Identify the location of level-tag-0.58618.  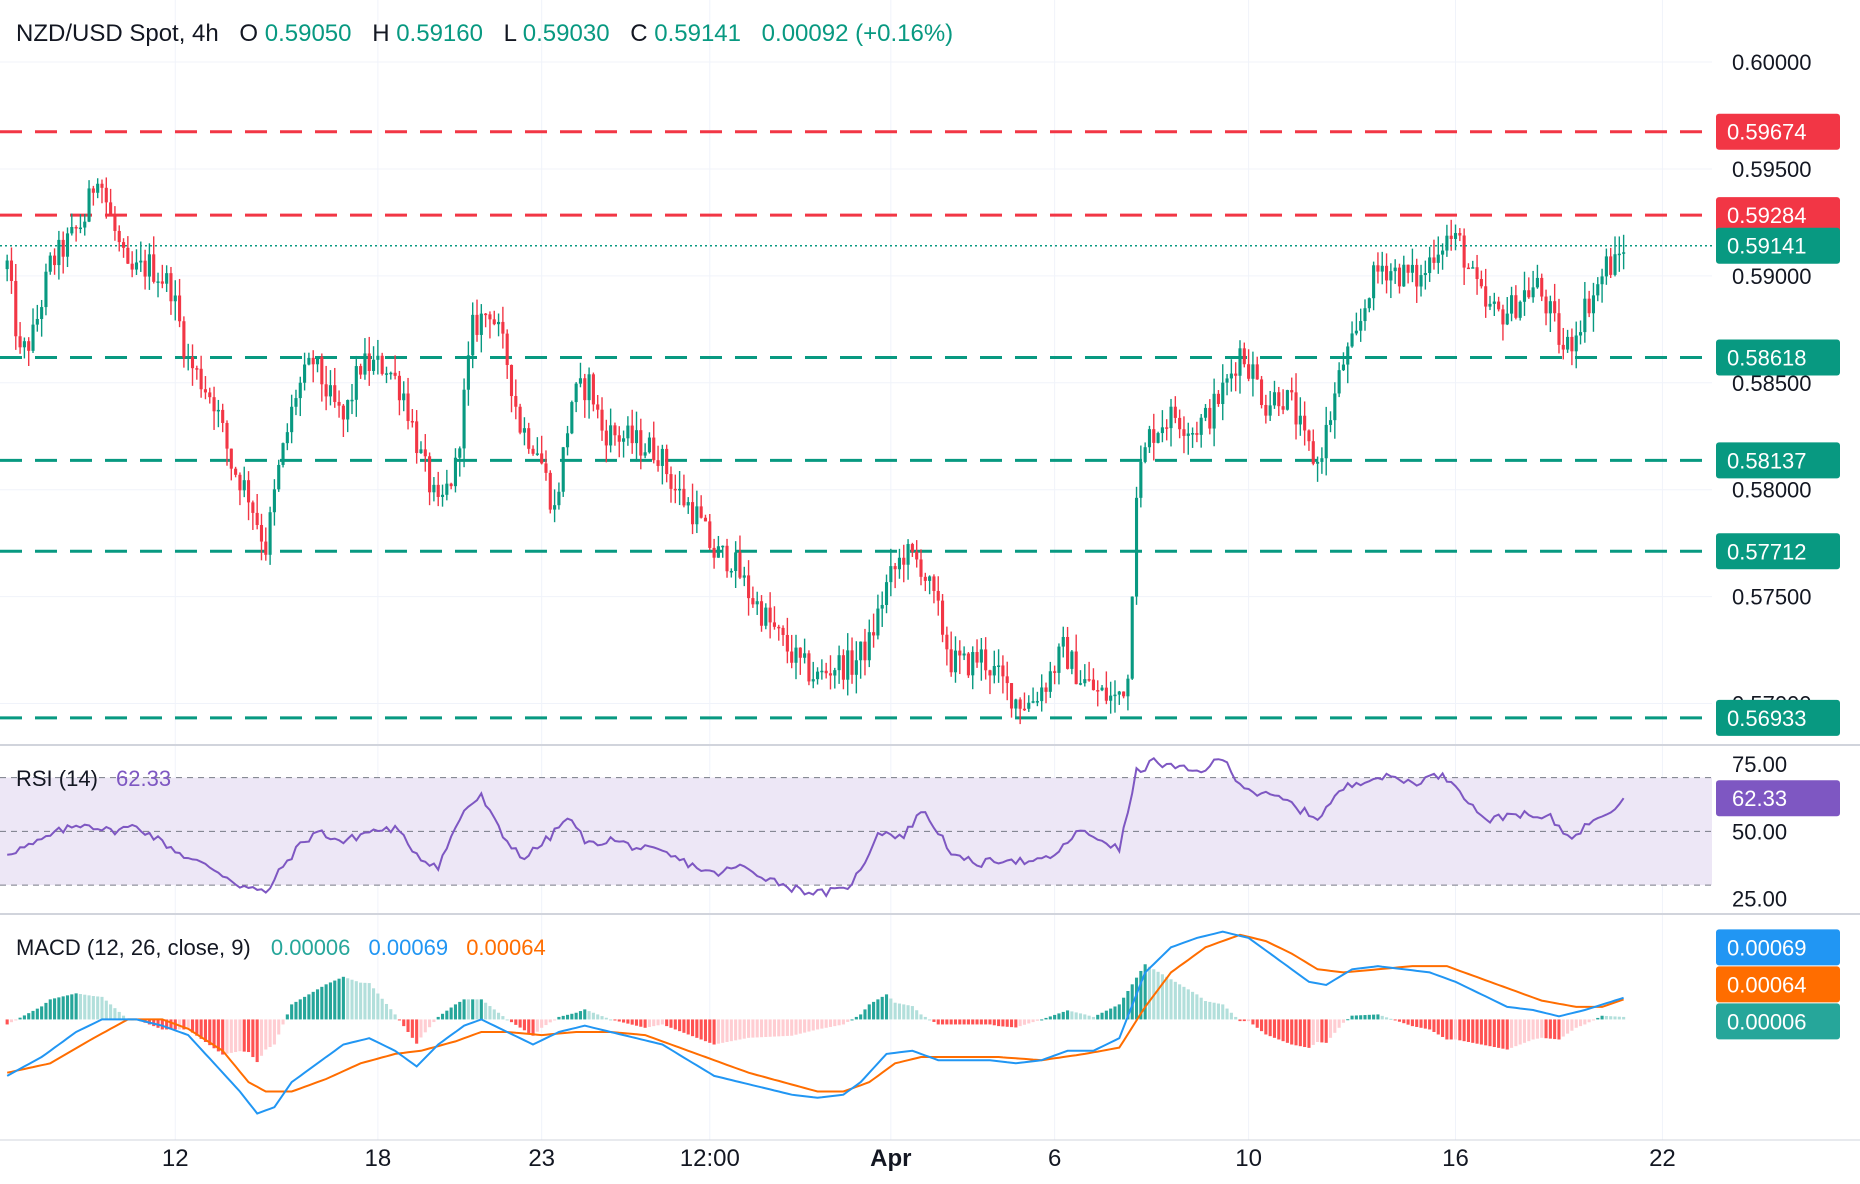
(1778, 357).